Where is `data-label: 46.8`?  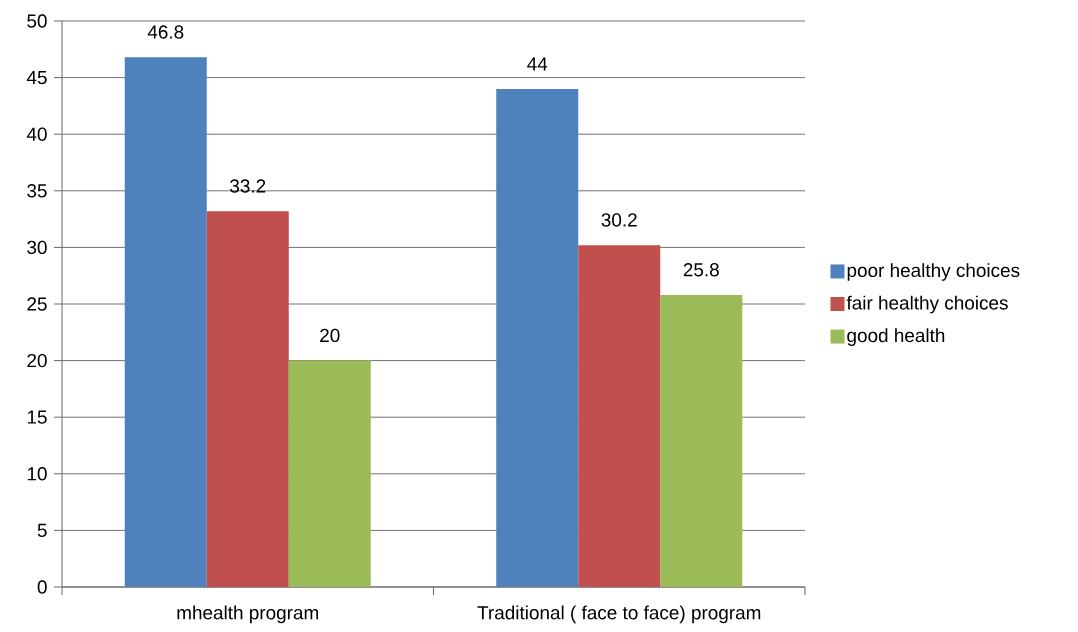
data-label: 46.8 is located at coordinates (165, 32).